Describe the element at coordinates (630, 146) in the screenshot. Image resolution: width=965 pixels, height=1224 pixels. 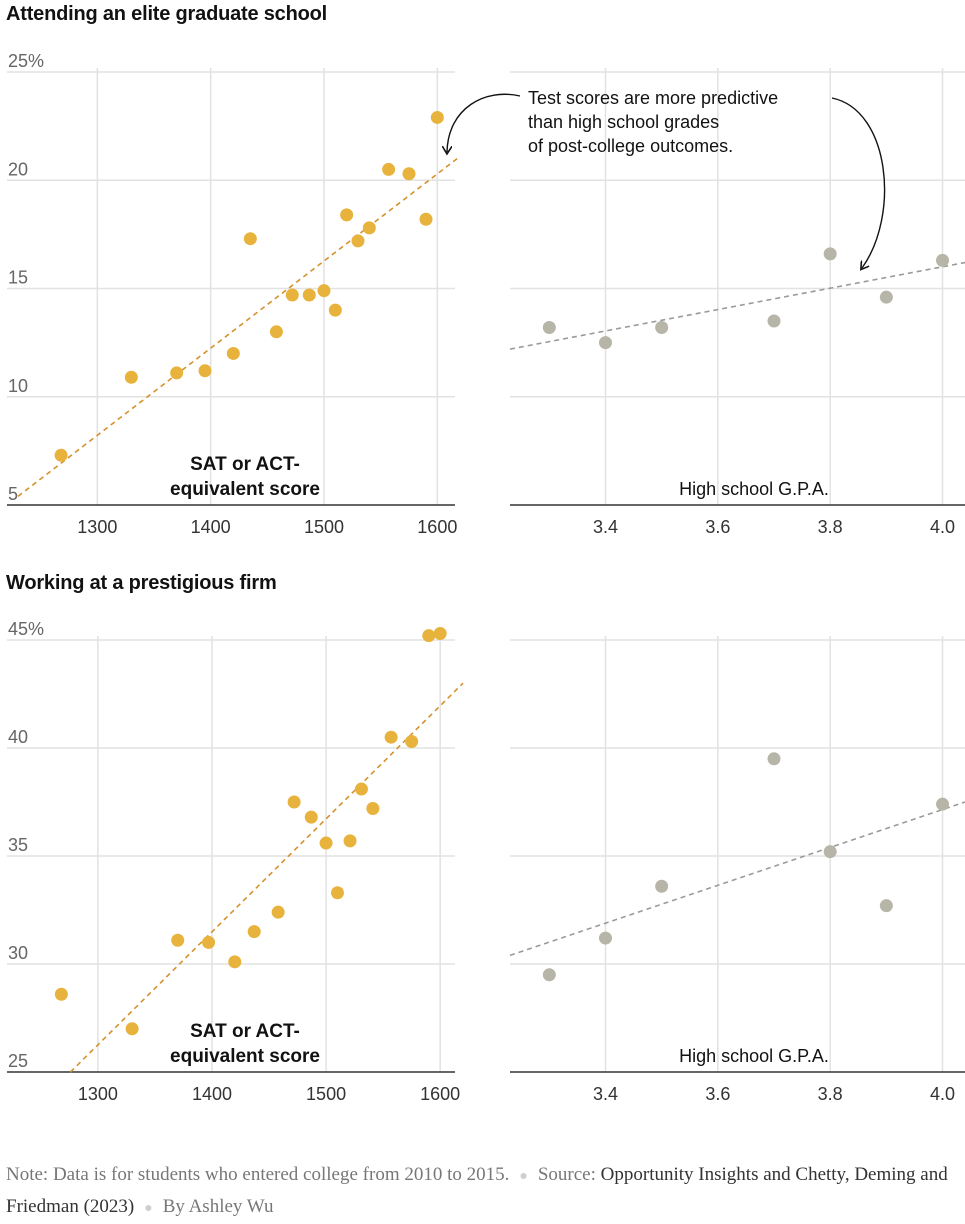
I see `annotation-line-3: of post-college outcomes.` at that location.